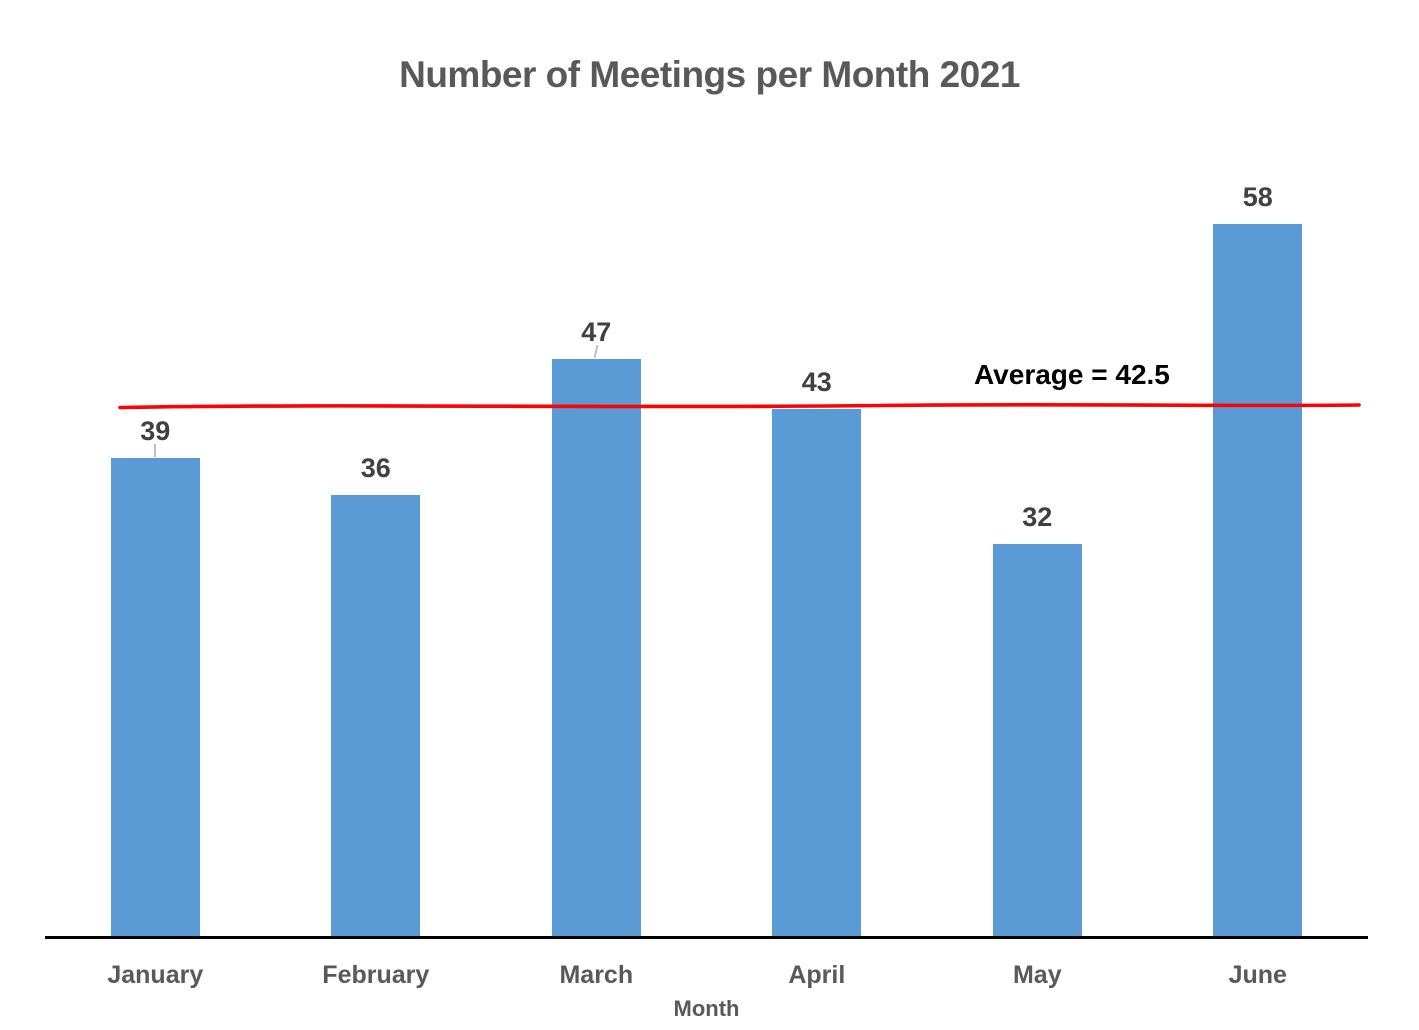 The width and height of the screenshot is (1419, 1030). What do you see at coordinates (1037, 740) in the screenshot?
I see `bar-may` at bounding box center [1037, 740].